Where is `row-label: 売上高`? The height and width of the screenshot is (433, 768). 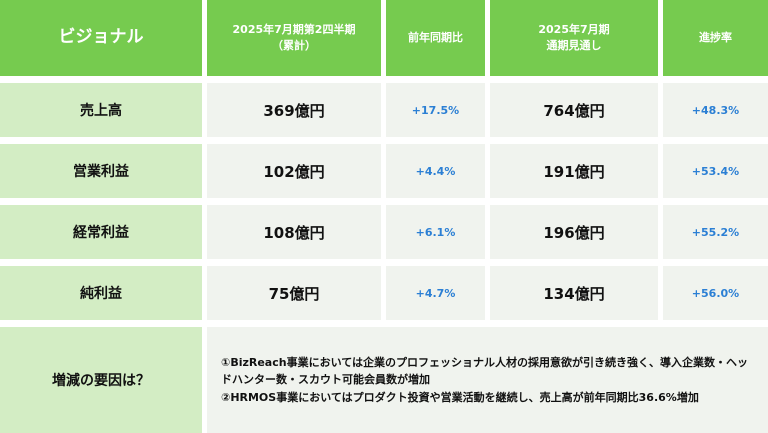 row-label: 売上高 is located at coordinates (101, 110).